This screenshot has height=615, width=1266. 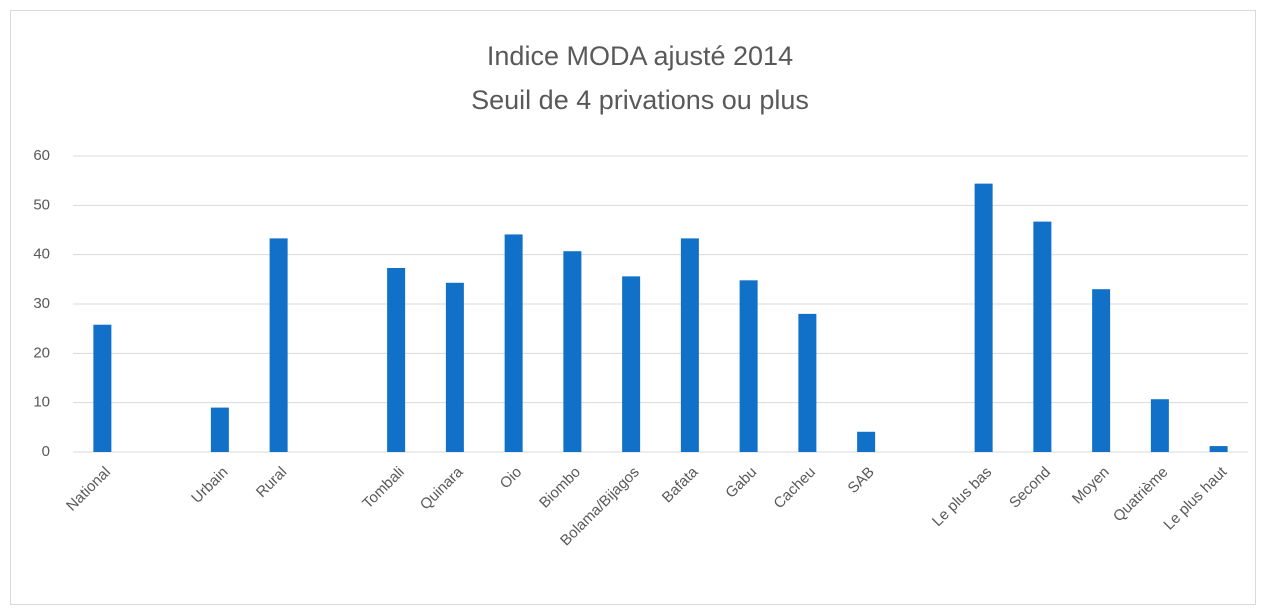 I want to click on y-tick-label: 20, so click(x=41, y=352).